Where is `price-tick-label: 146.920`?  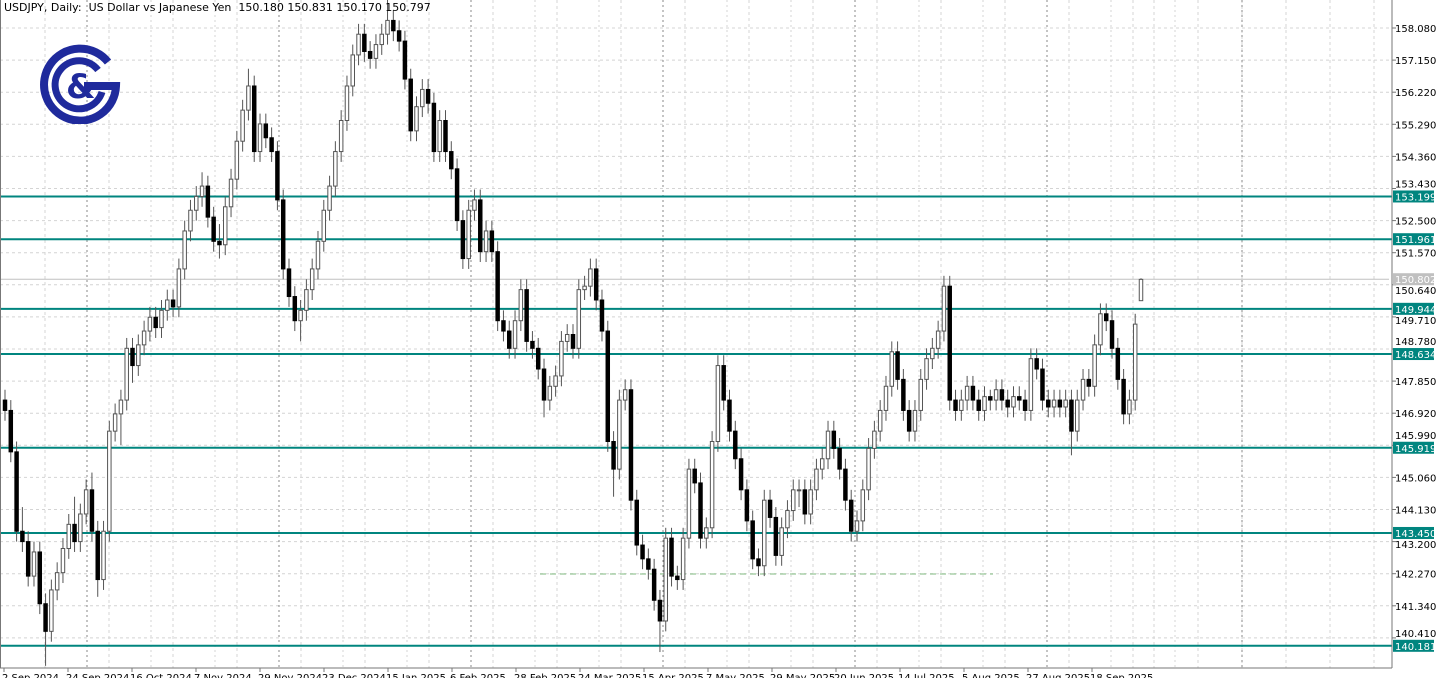
price-tick-label: 146.920 is located at coordinates (1415, 414).